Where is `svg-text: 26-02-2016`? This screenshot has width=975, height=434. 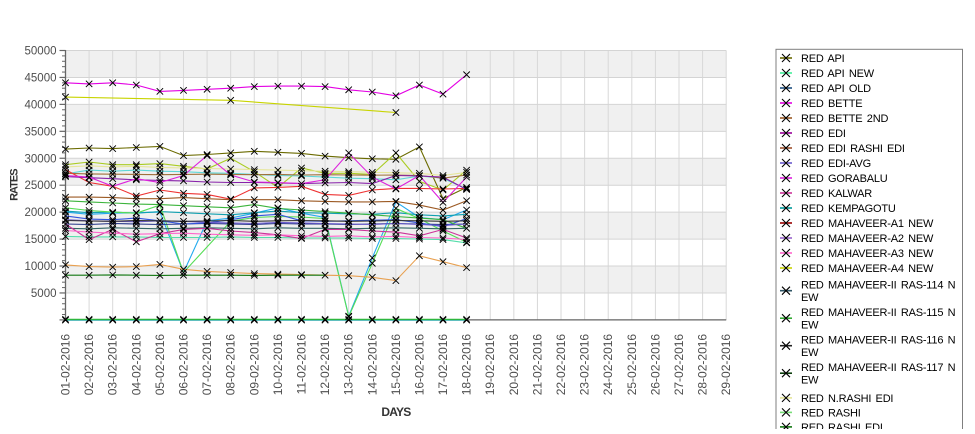
svg-text: 26-02-2016 is located at coordinates (655, 365).